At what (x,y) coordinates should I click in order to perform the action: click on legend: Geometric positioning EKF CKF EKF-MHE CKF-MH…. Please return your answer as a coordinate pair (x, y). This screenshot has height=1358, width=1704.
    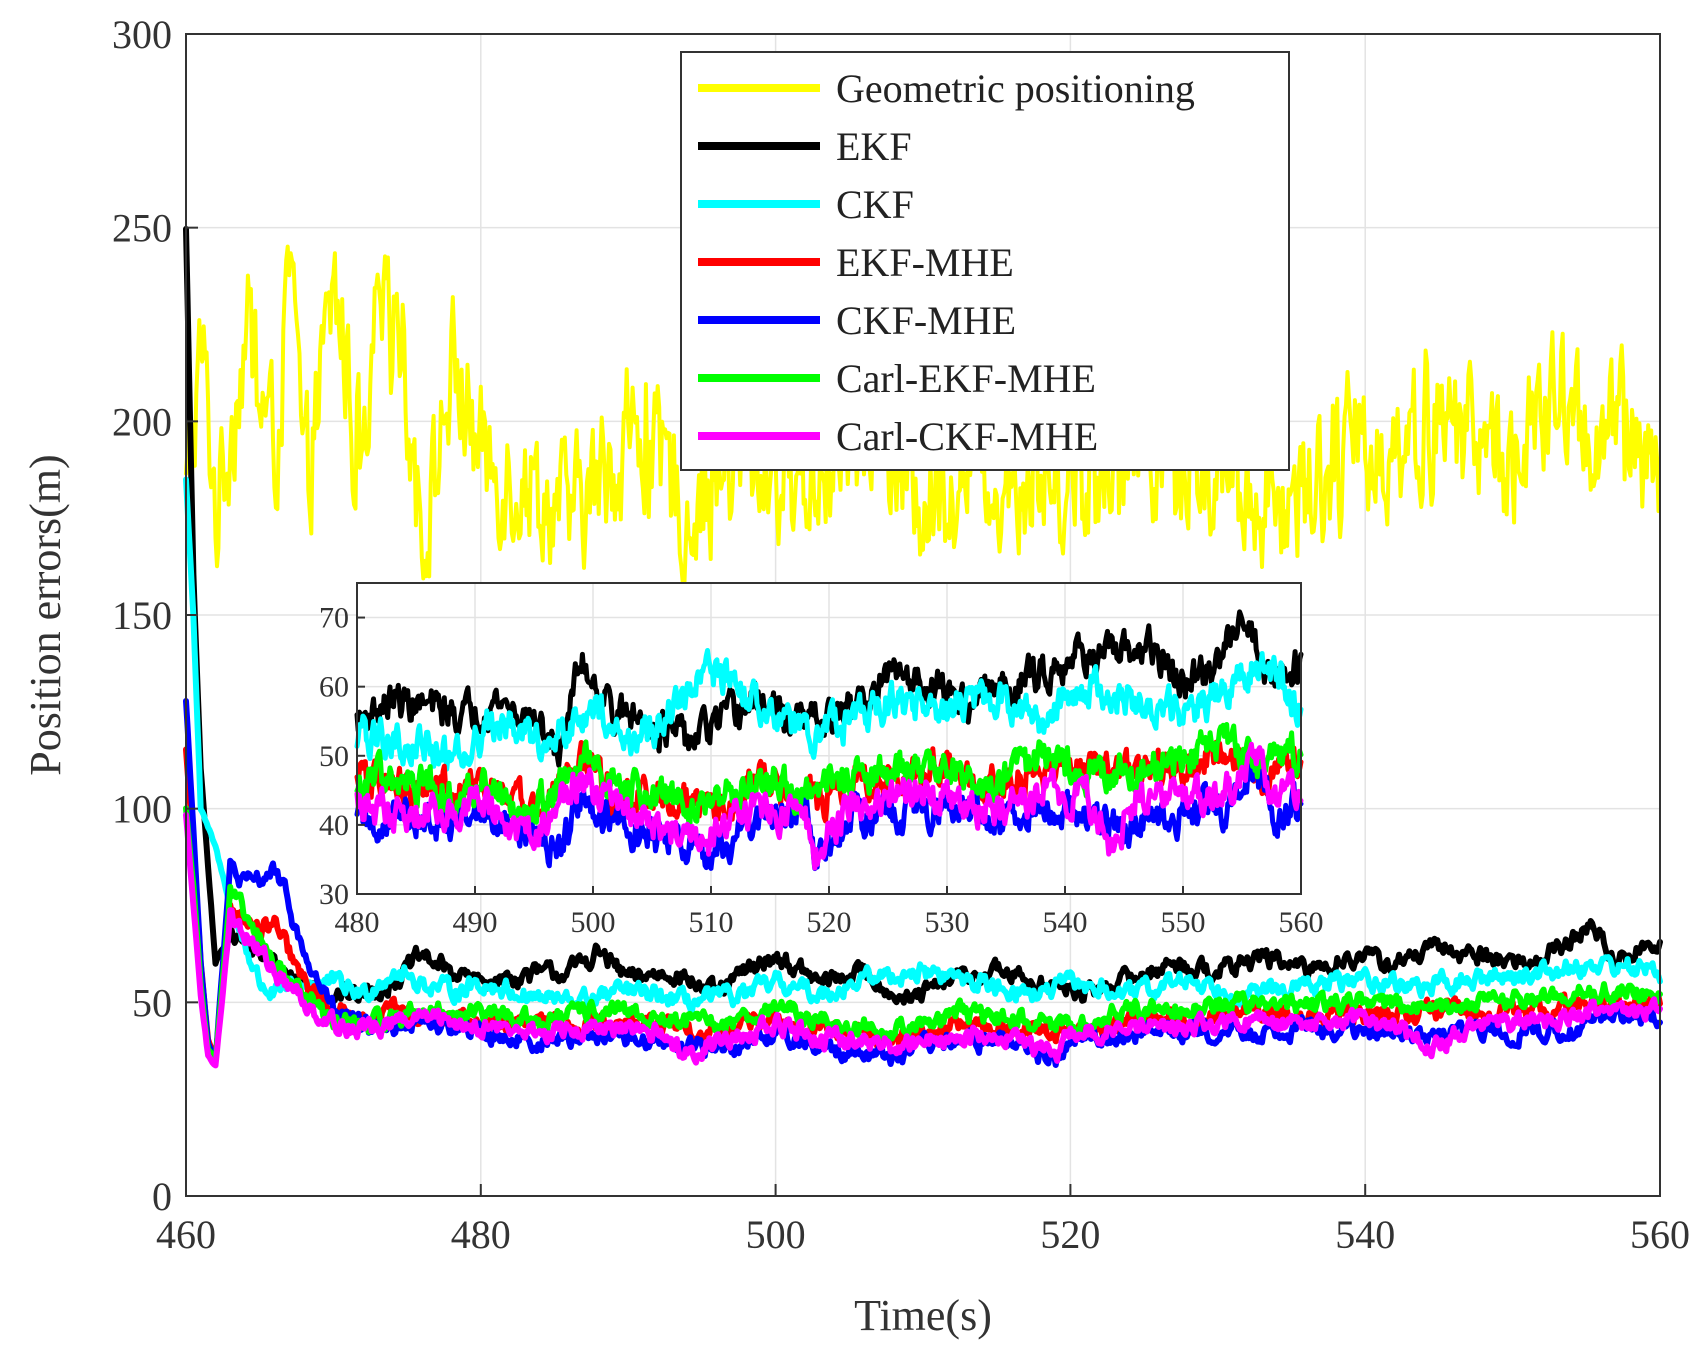
    Looking at the image, I should click on (985, 261).